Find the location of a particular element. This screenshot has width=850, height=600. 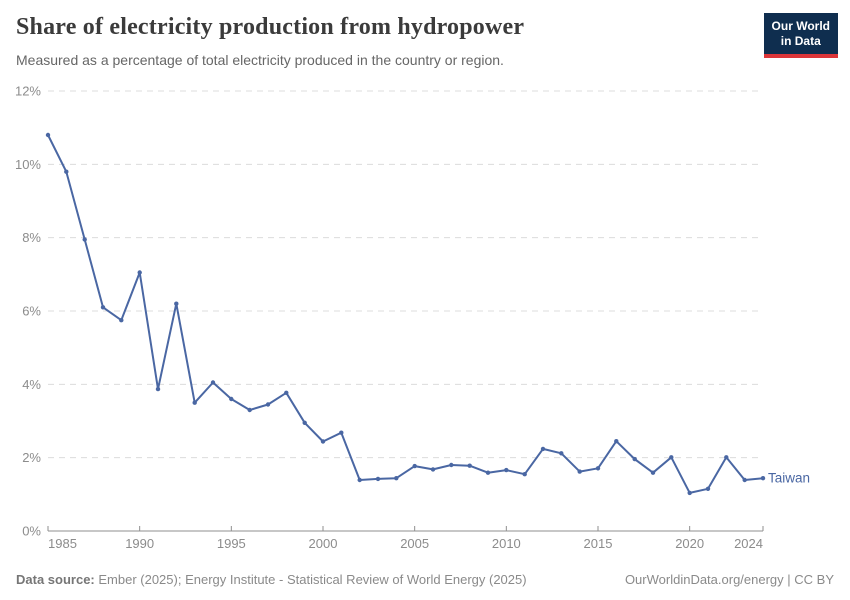

y-axis-label: 4% is located at coordinates (31, 384).